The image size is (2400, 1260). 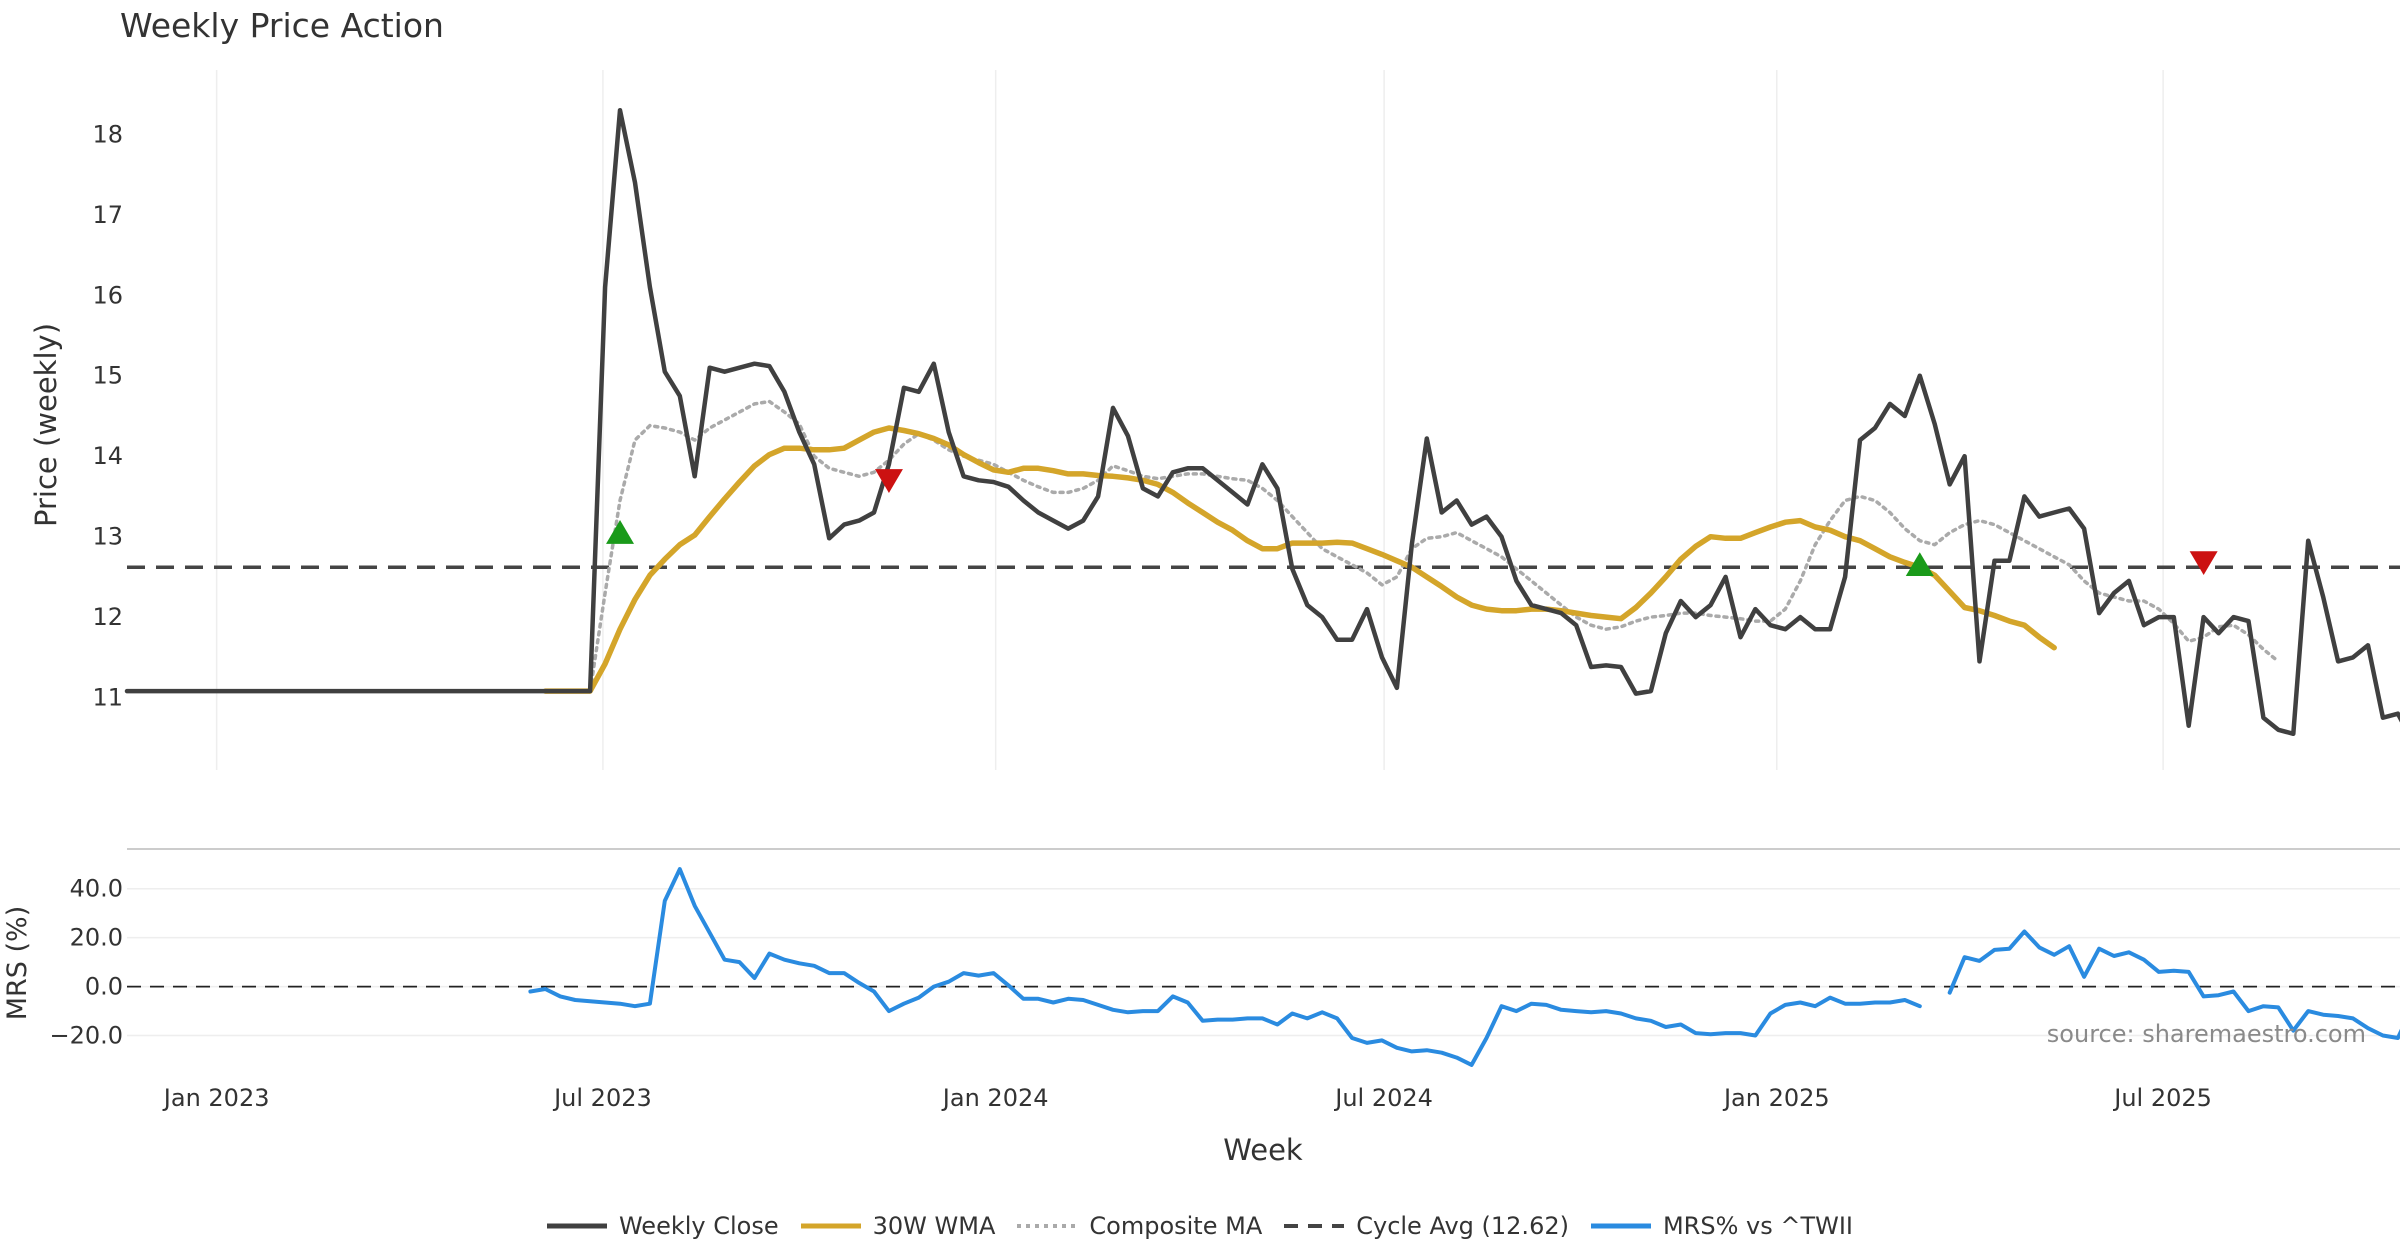 I want to click on series-30w-wma, so click(x=1299, y=559).